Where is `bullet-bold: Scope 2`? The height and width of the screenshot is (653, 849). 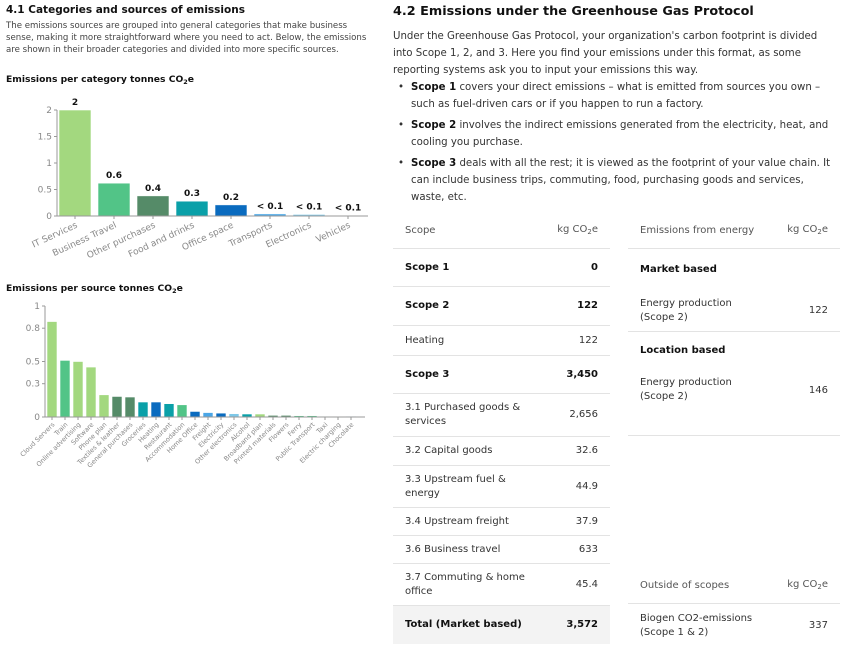
bullet-bold: Scope 2 is located at coordinates (434, 125).